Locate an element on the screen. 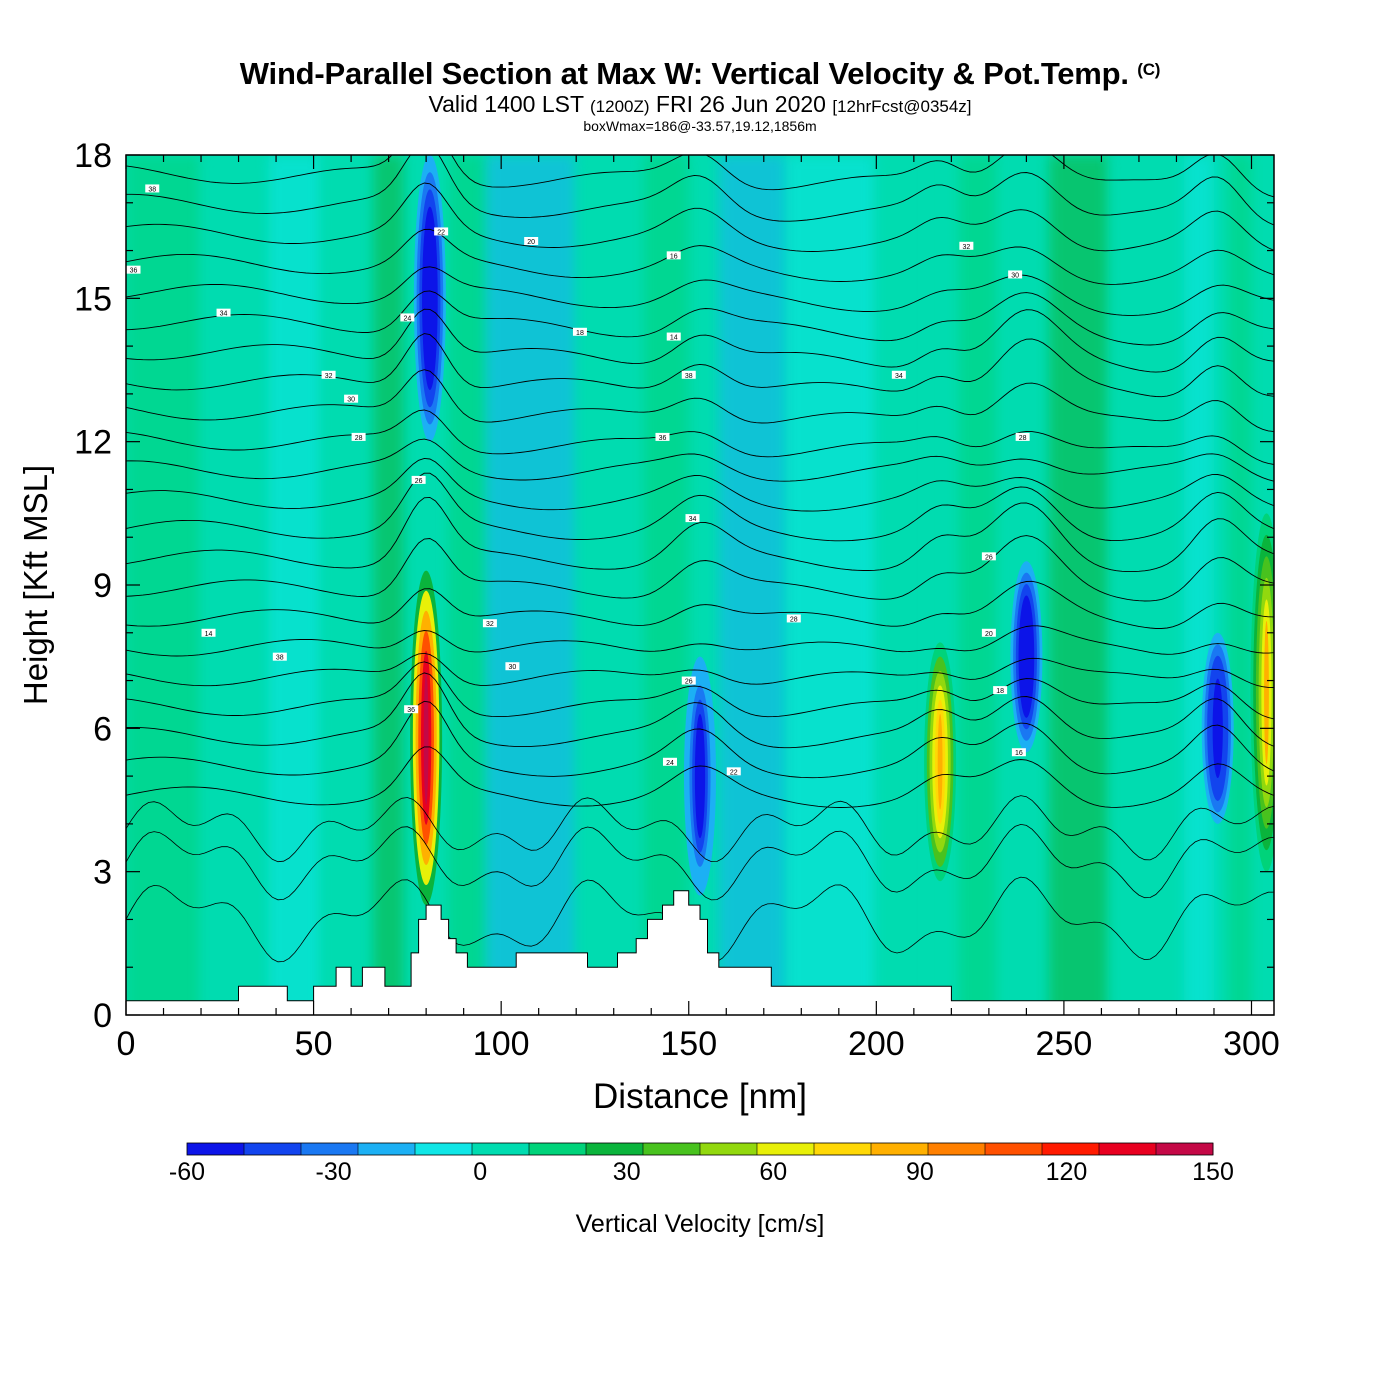 This screenshot has width=1400, height=1400. colorbar-label: Vertical Velocity [cm/s] is located at coordinates (700, 1224).